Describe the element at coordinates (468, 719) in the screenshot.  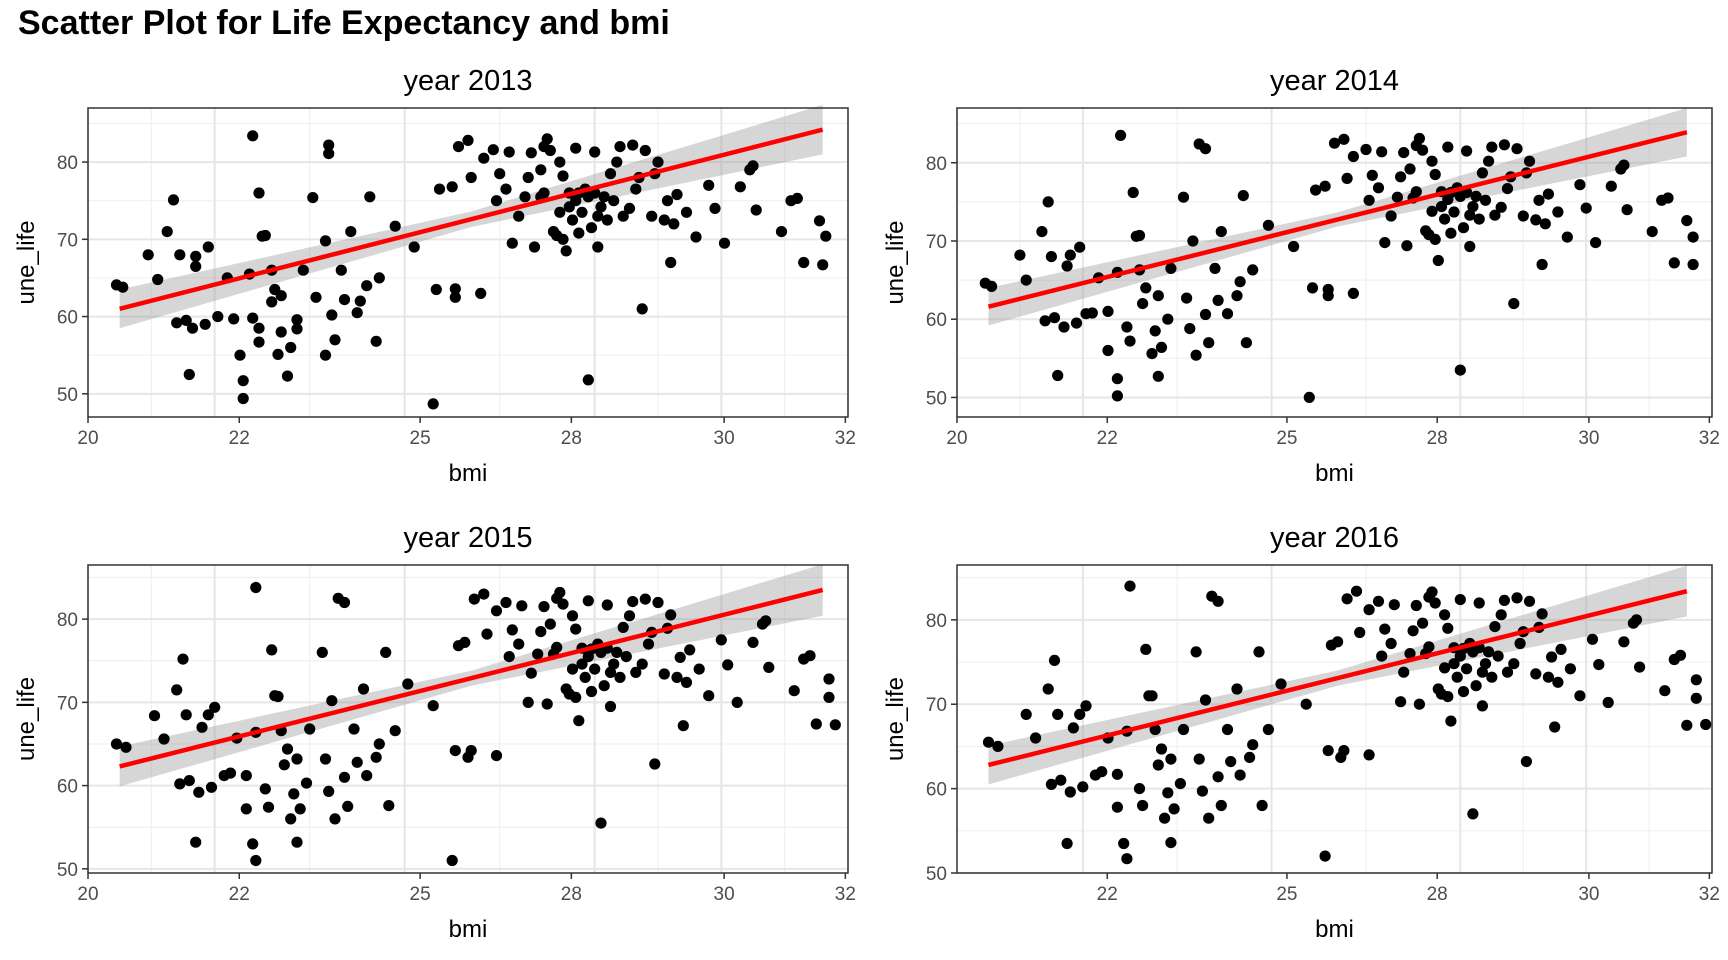
I see `panel-border` at that location.